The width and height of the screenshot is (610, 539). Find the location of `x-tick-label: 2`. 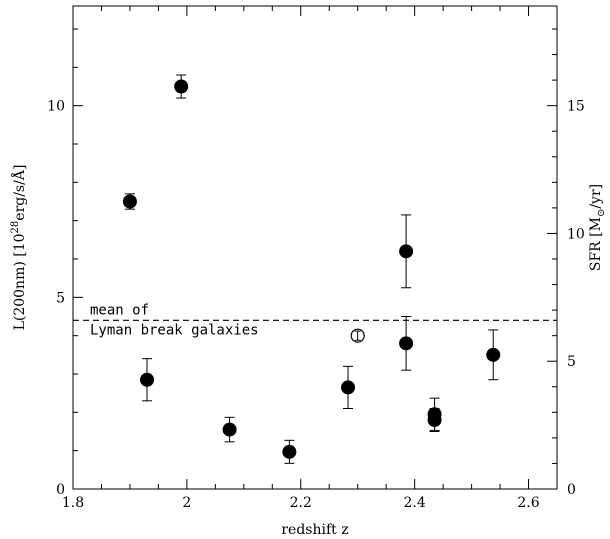

x-tick-label: 2 is located at coordinates (186, 503).